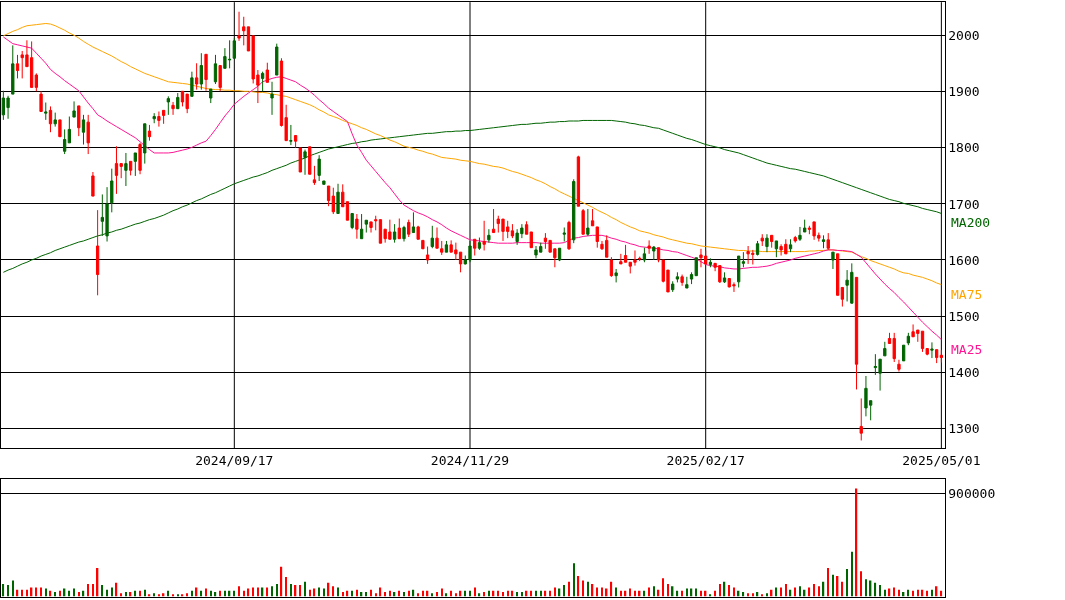  What do you see at coordinates (971, 222) in the screenshot?
I see `series-label: MA200` at bounding box center [971, 222].